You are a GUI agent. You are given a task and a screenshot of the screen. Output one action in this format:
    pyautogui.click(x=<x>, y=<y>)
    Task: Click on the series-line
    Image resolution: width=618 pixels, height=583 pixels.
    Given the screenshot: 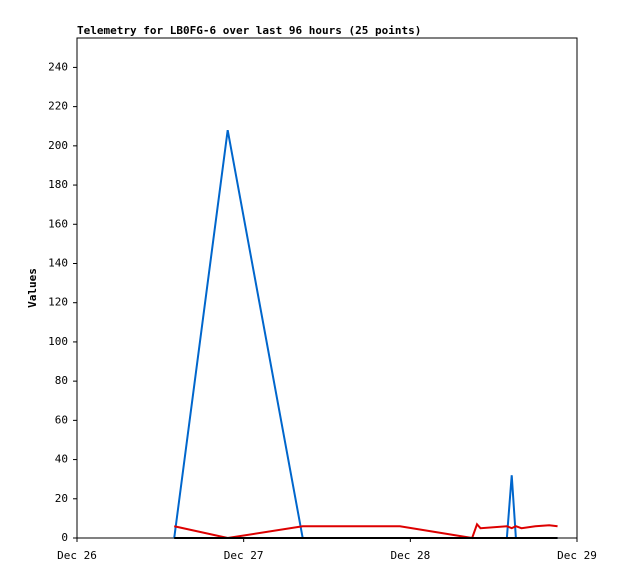 What is the action you would take?
    pyautogui.click(x=366, y=531)
    